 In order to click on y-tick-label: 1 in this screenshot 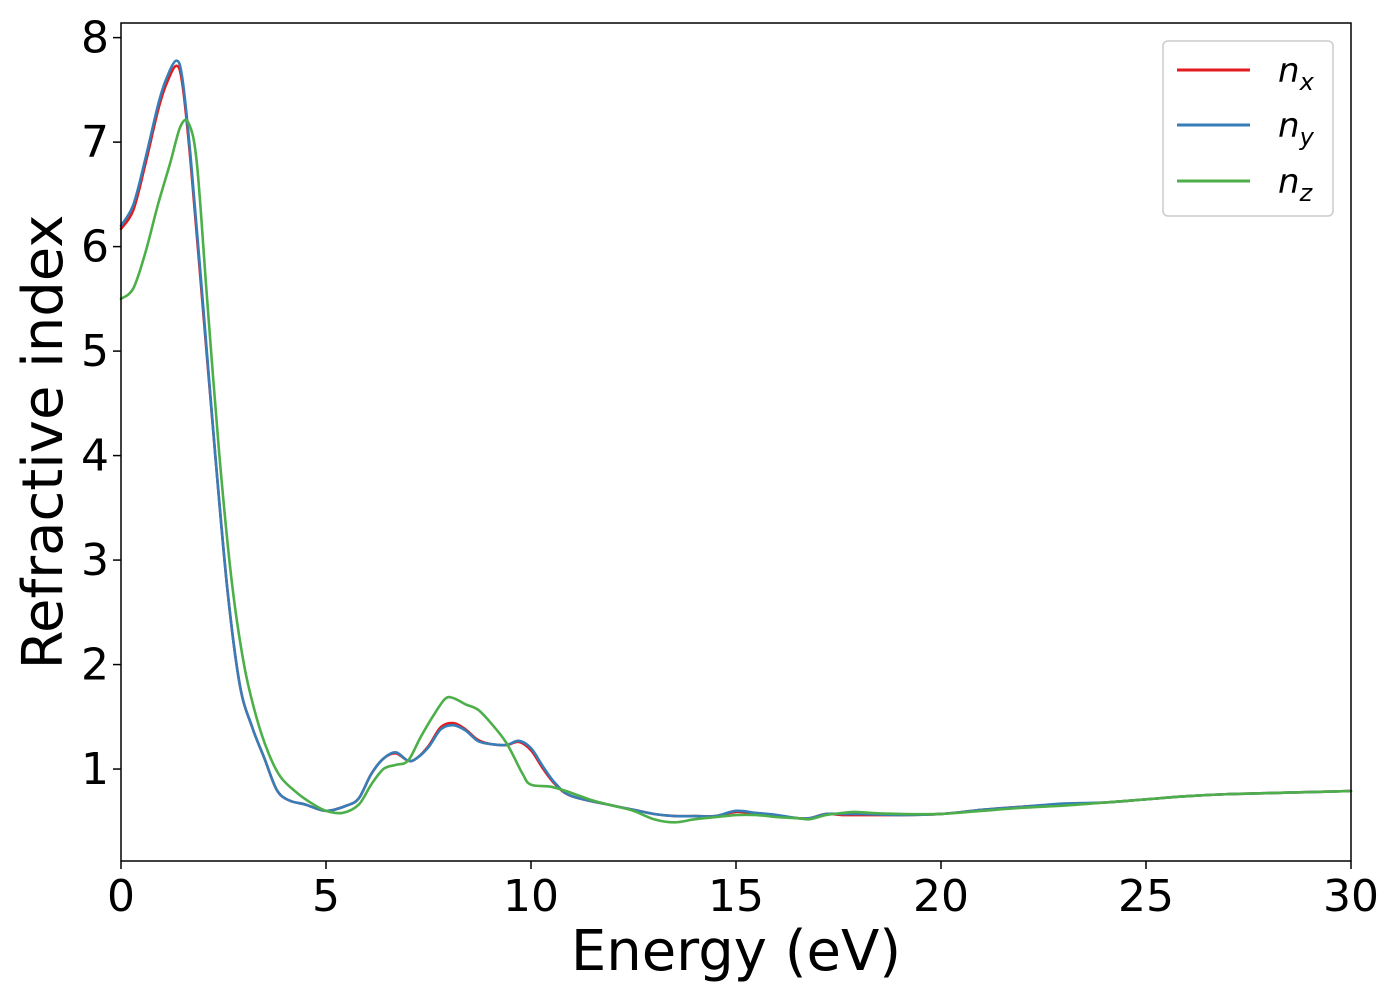, I will do `click(95, 769)`.